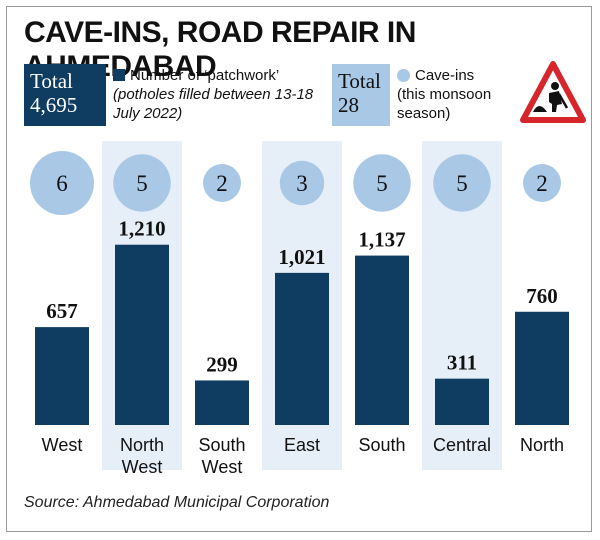  Describe the element at coordinates (222, 364) in the screenshot. I see `patchwork-value-label: 299` at that location.